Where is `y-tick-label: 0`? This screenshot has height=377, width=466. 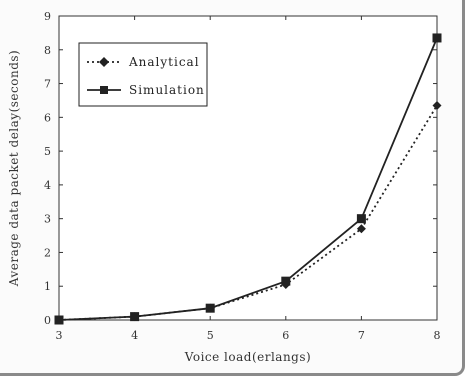 y-tick-label: 0 is located at coordinates (47, 320).